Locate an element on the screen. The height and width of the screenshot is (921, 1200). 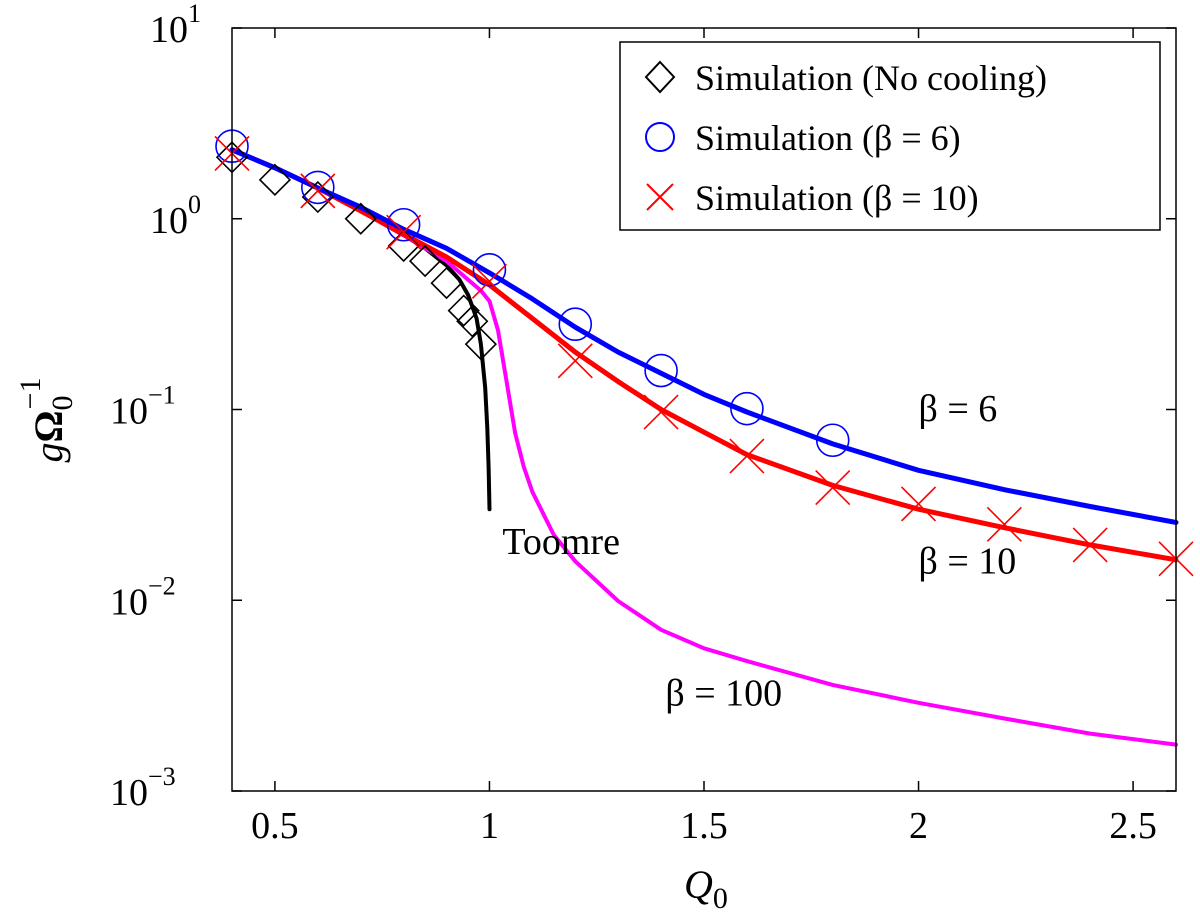
legend-label-beta-10: Simulation (β = 10) is located at coordinates (837, 198).